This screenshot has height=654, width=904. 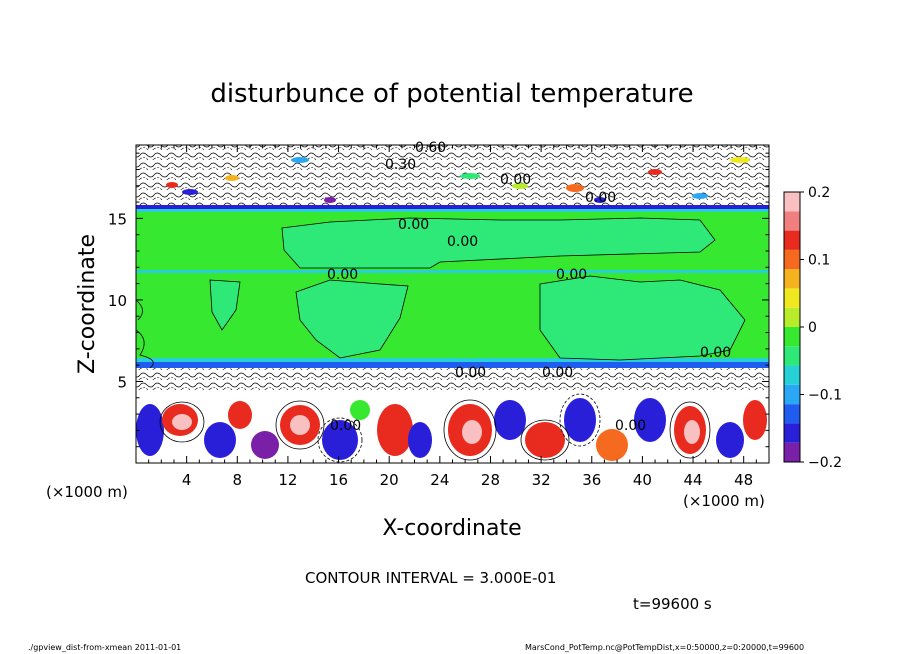 I want to click on x-tick-label: 12, so click(x=287, y=480).